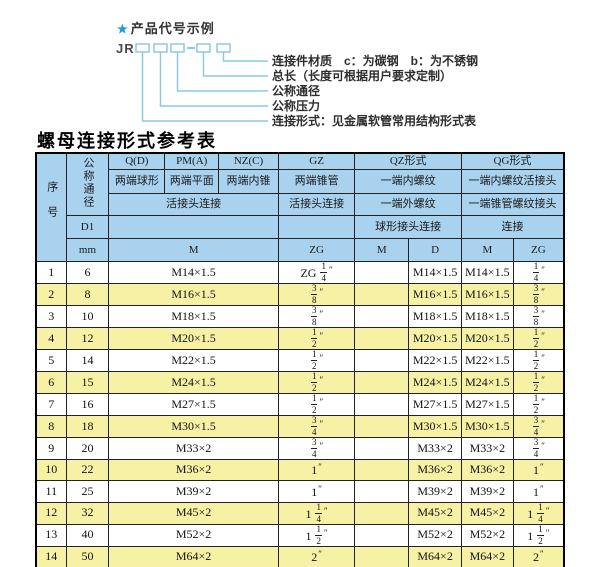 This screenshot has width=600, height=567. What do you see at coordinates (87, 338) in the screenshot?
I see `cell-dn: 12` at bounding box center [87, 338].